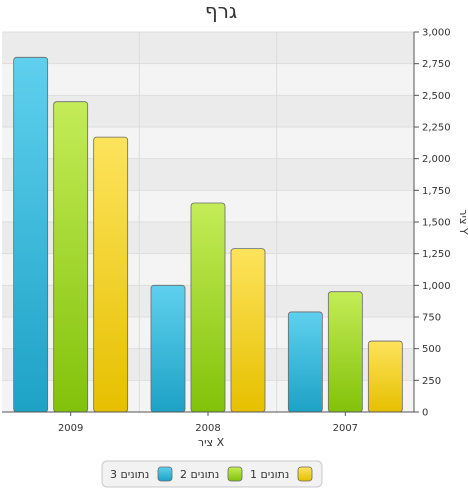 This screenshot has height=490, width=468. What do you see at coordinates (436, 96) in the screenshot?
I see `y-tick-label: 2,500` at bounding box center [436, 96].